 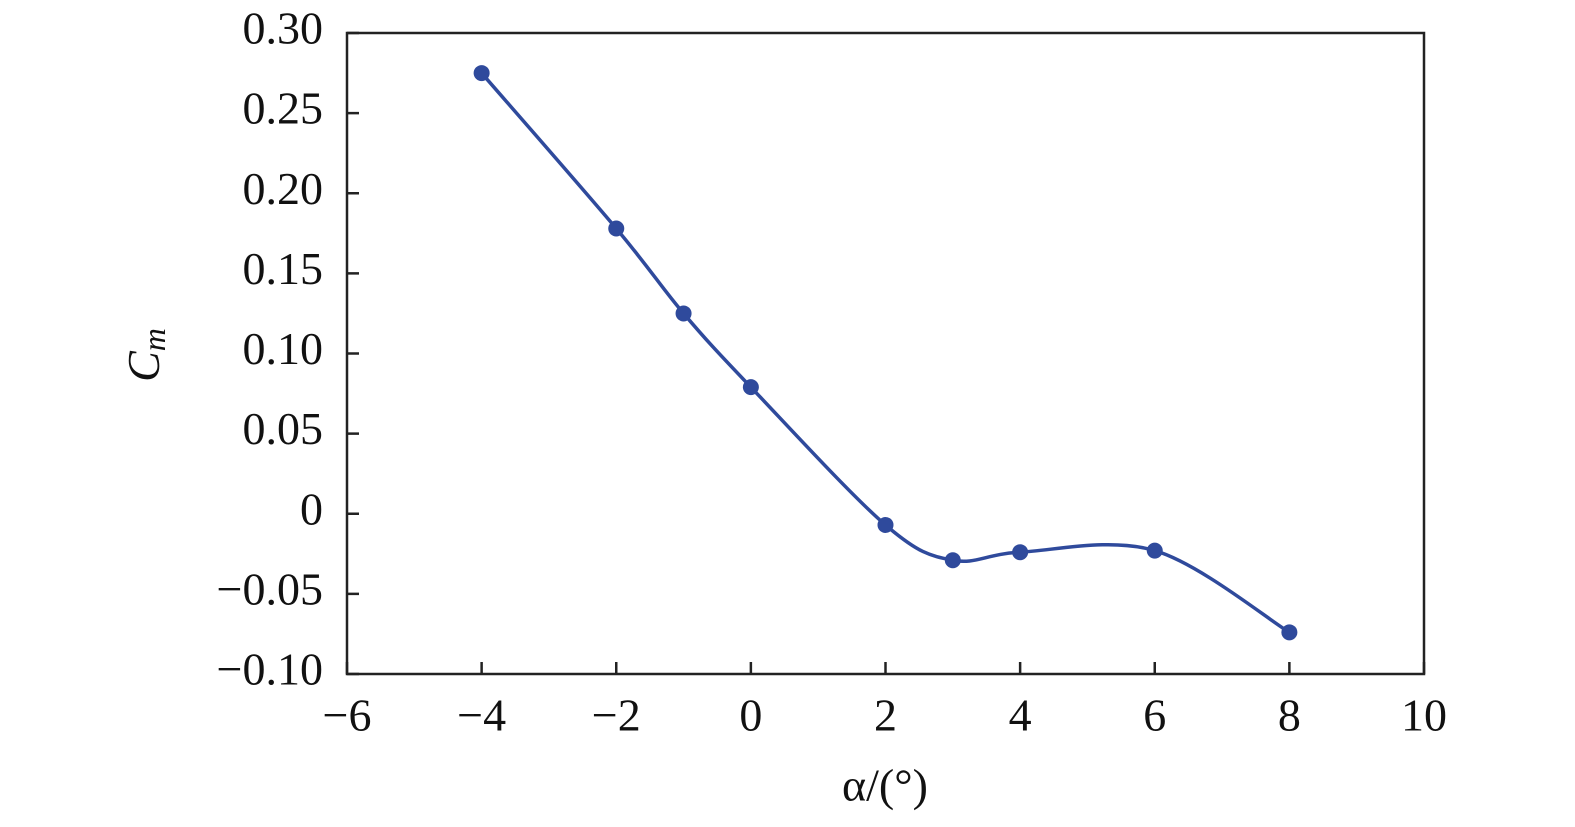 What do you see at coordinates (154, 339) in the screenshot?
I see `y-label-sub: m` at bounding box center [154, 339].